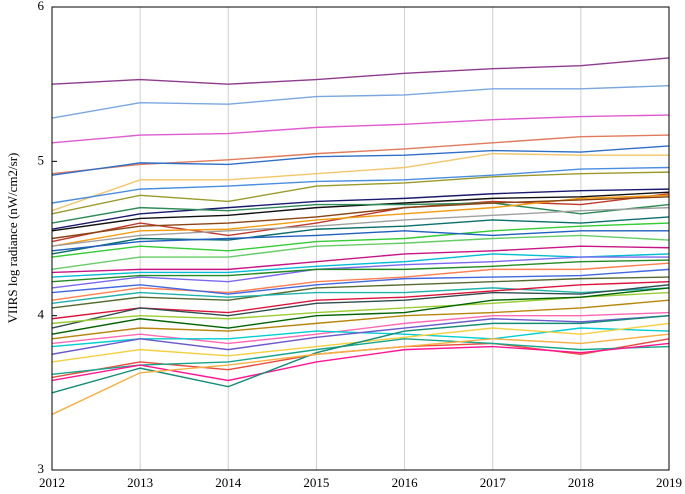 This screenshot has height=494, width=685. Describe the element at coordinates (12, 238) in the screenshot. I see `y-axis-label: VIIRS log radiance (nW/cm2/sr)` at that location.